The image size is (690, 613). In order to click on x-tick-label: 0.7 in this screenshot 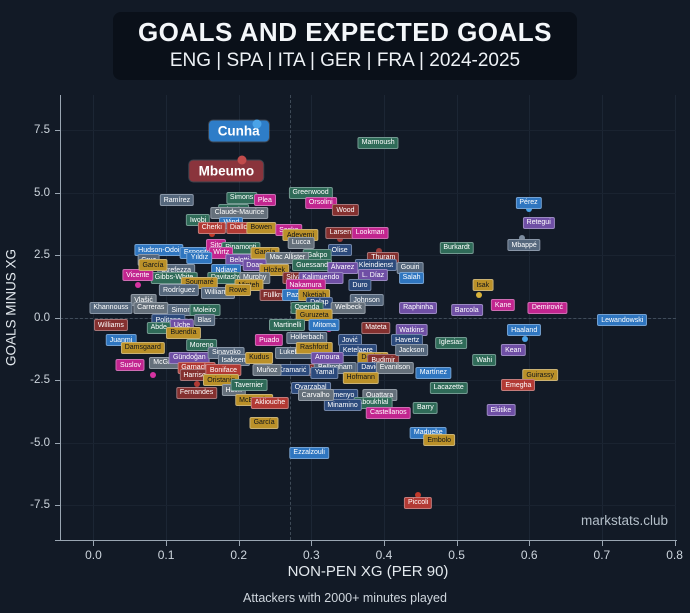, I will do `click(602, 555)`.